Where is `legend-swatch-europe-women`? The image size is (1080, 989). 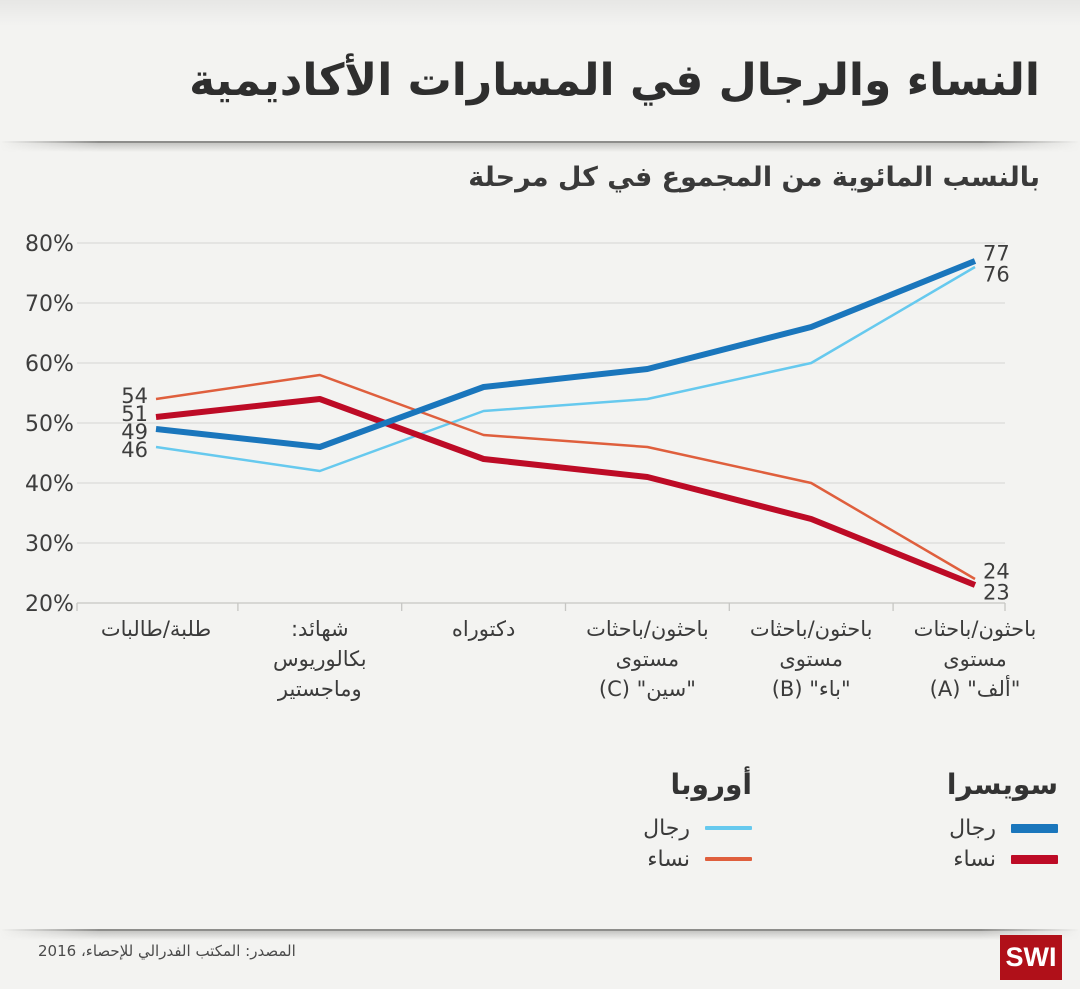
legend-swatch-europe-women is located at coordinates (728, 859).